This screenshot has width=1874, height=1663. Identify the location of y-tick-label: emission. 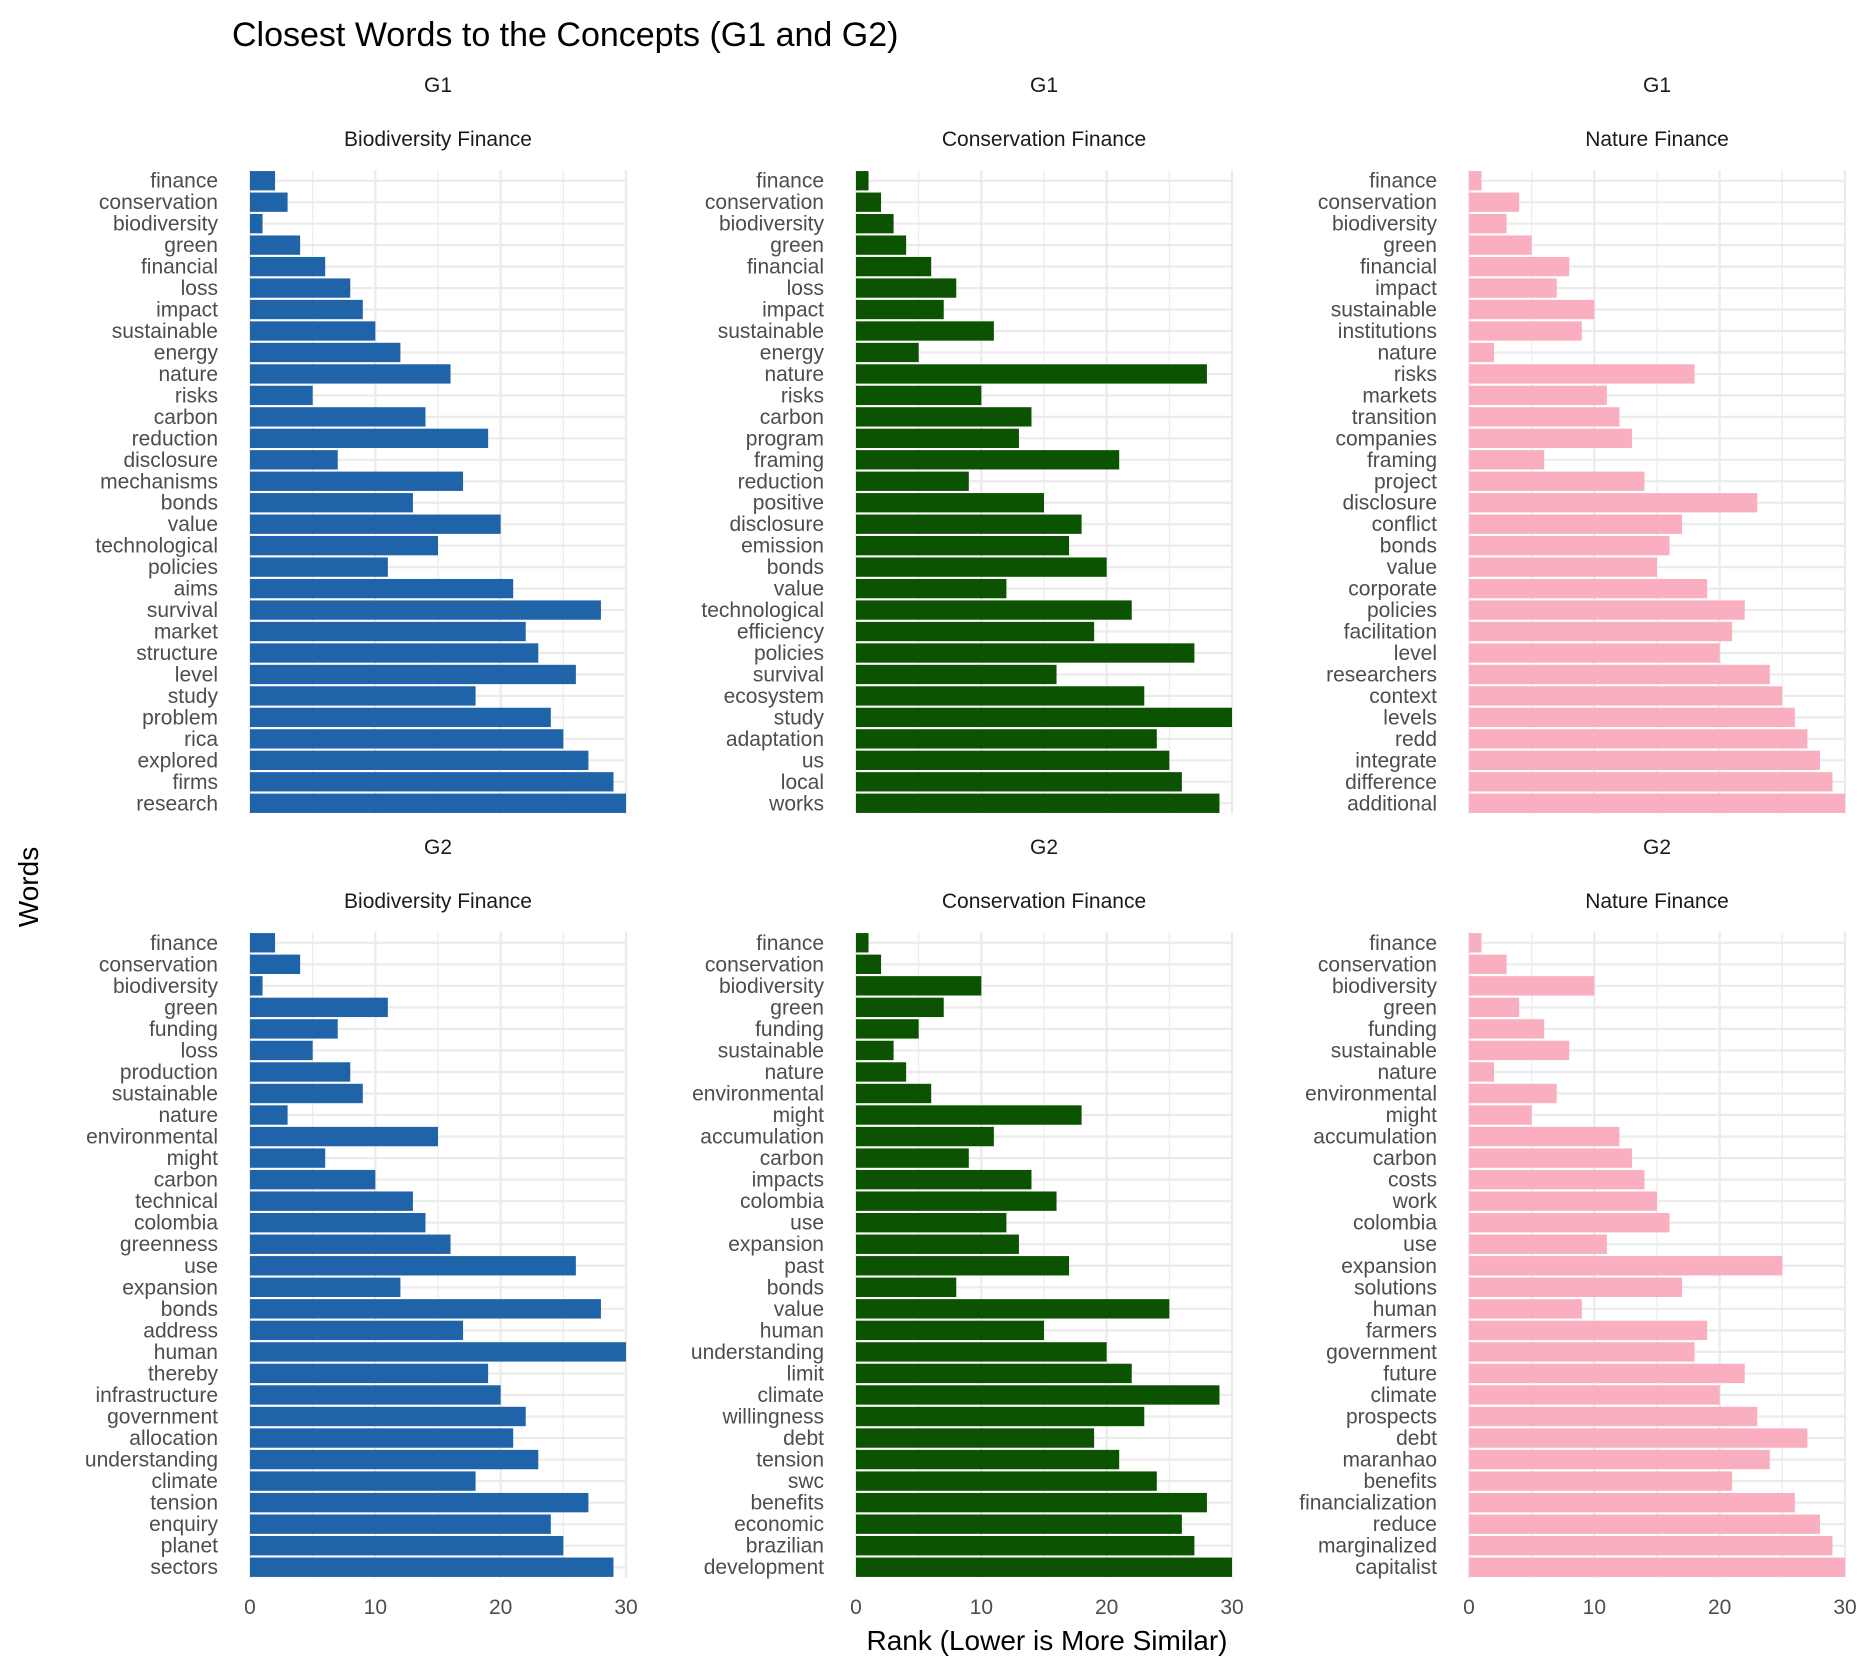
(782, 546).